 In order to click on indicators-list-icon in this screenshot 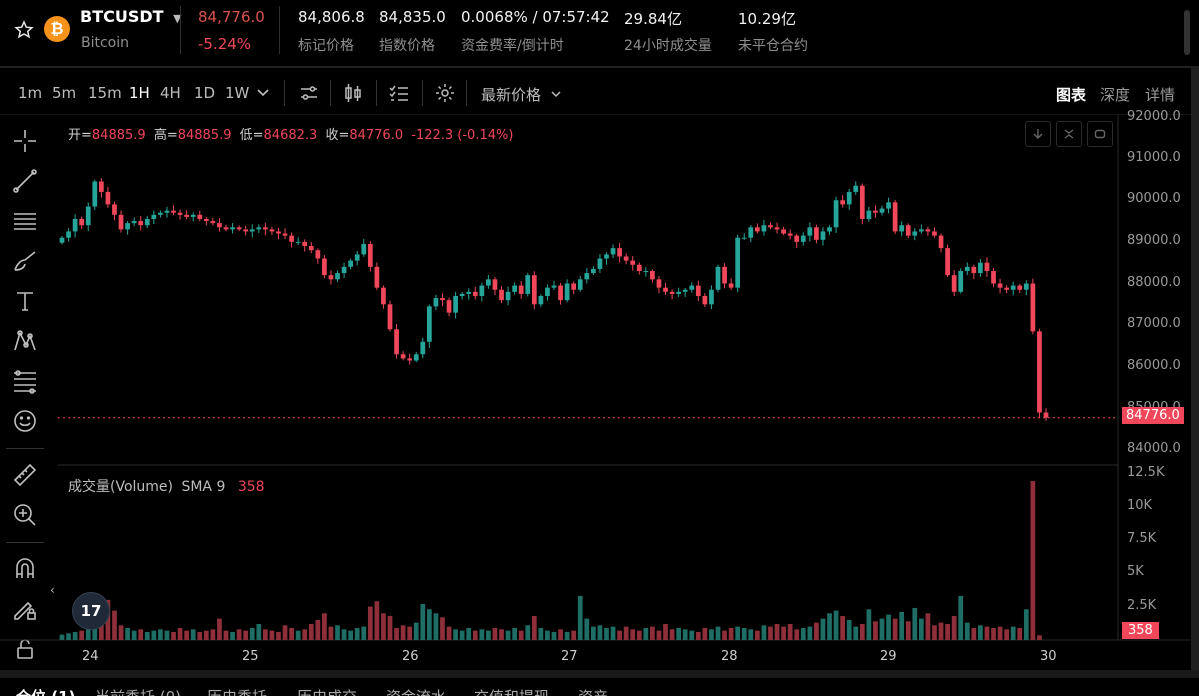, I will do `click(399, 95)`.